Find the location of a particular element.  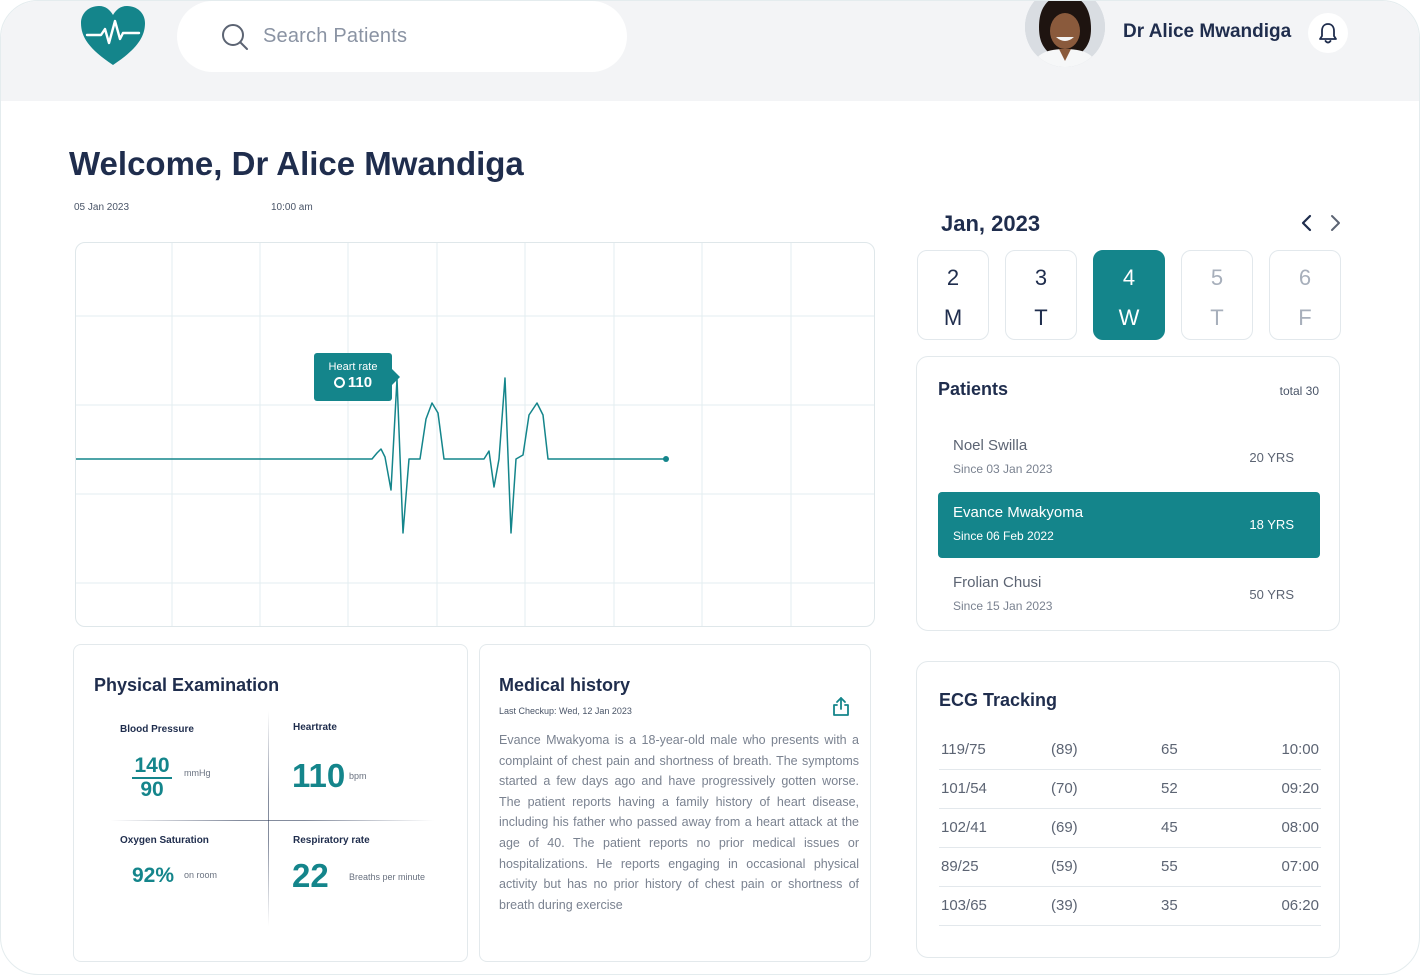

day-name: T is located at coordinates (1217, 317).